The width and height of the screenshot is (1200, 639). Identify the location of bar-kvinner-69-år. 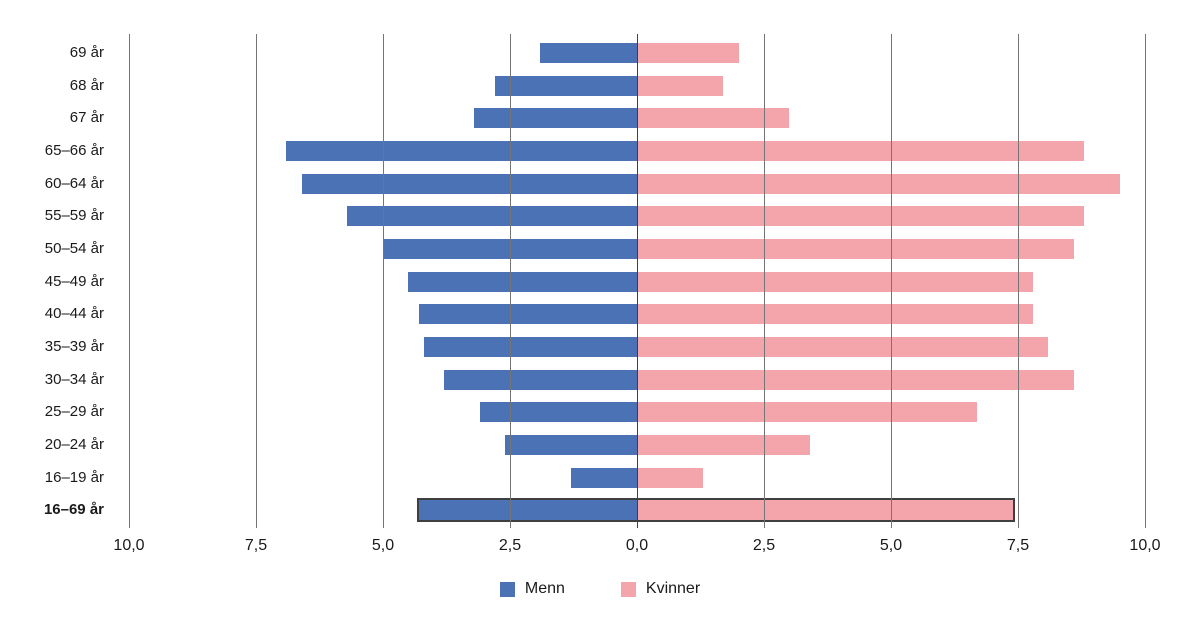
(688, 53).